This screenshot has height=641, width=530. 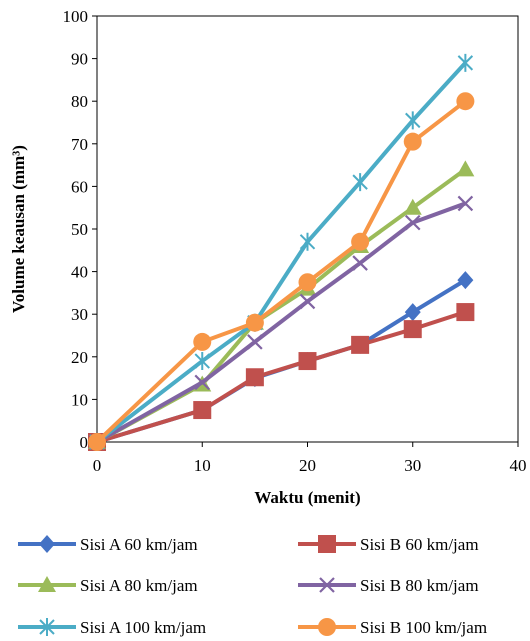 What do you see at coordinates (423, 627) in the screenshot?
I see `legend-label: Sisi B 100 km/jam` at bounding box center [423, 627].